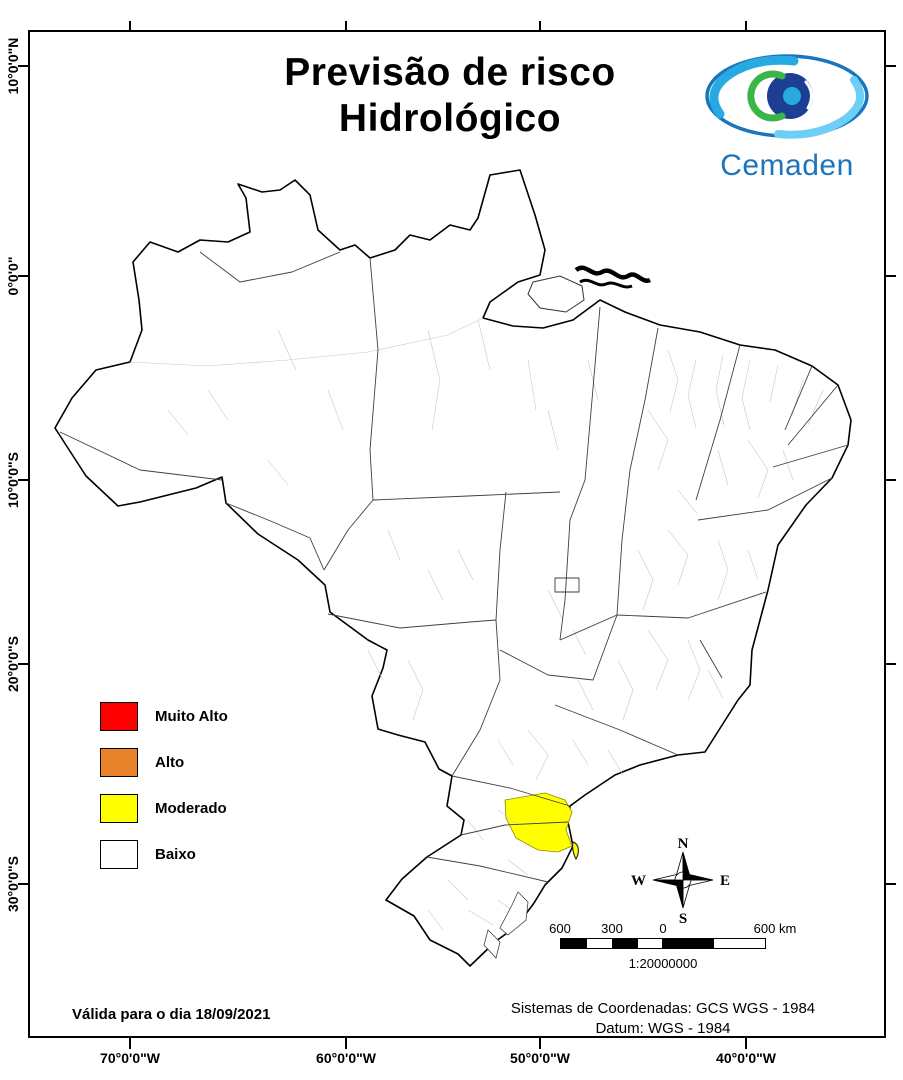 This screenshot has height=1080, width=903. What do you see at coordinates (175, 854) in the screenshot?
I see `legend-item-label: Baixo` at bounding box center [175, 854].